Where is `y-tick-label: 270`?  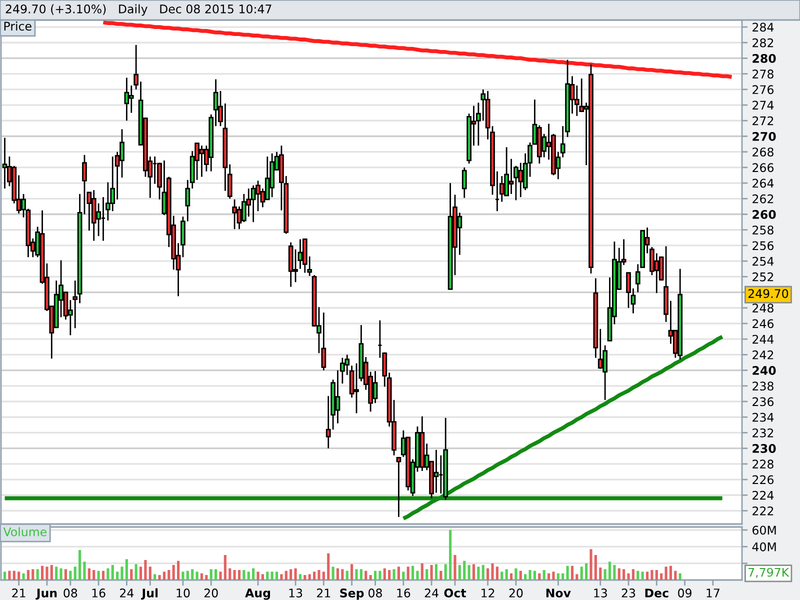 y-tick-label: 270 is located at coordinates (764, 136).